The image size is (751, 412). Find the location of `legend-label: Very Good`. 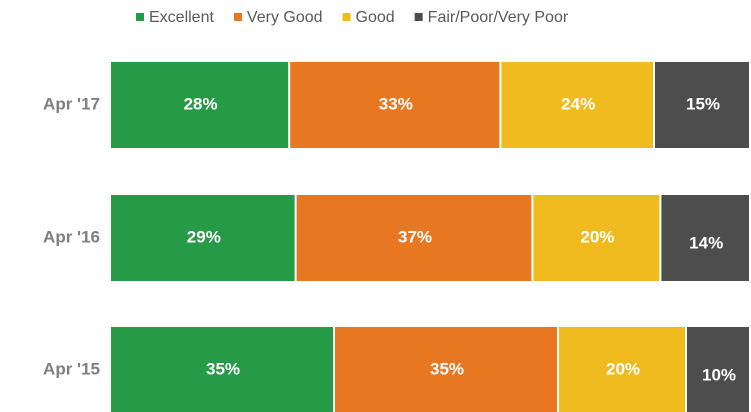

legend-label: Very Good is located at coordinates (285, 17).